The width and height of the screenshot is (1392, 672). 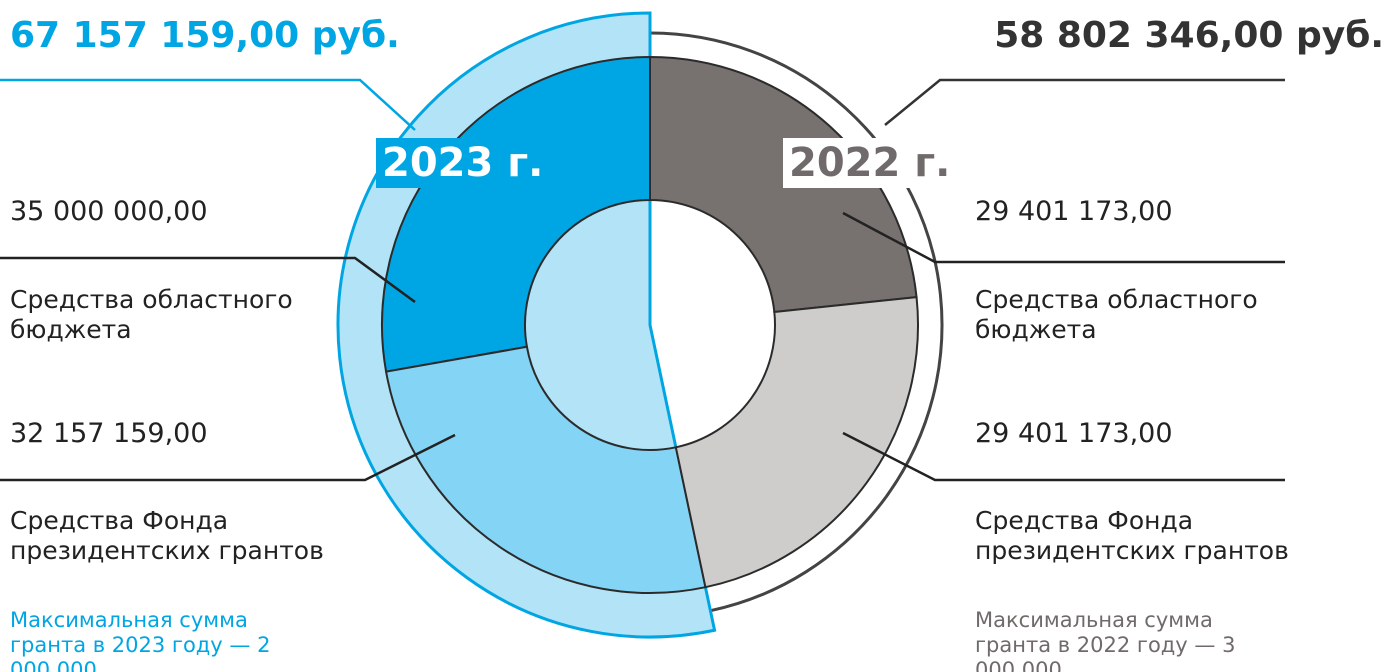 What do you see at coordinates (109, 433) in the screenshot?
I see `value-label: 32 157 159,00` at bounding box center [109, 433].